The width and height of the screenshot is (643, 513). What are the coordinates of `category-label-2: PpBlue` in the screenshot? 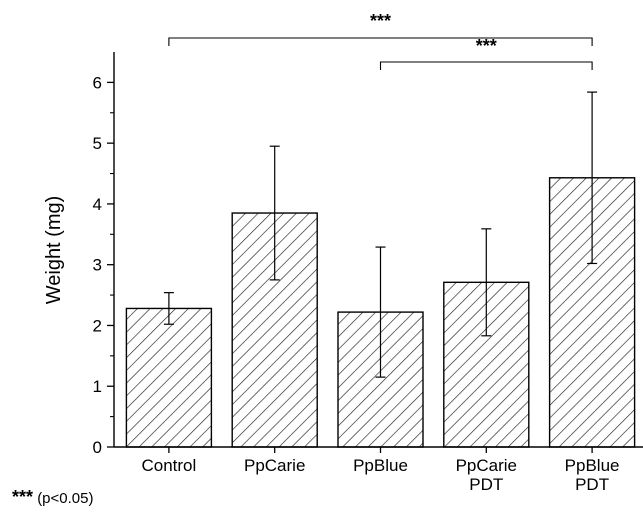 It's located at (380, 465).